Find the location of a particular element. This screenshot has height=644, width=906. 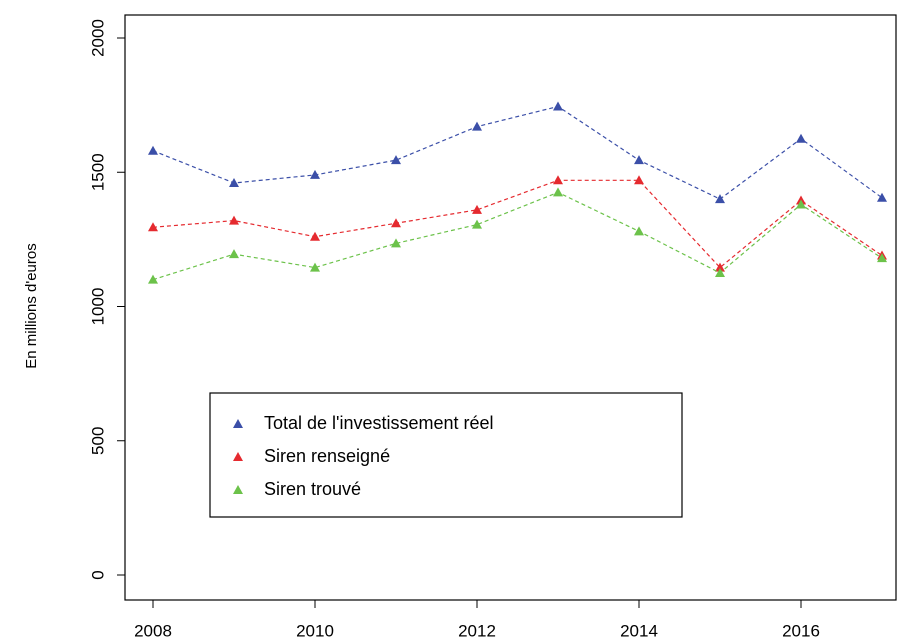

x-tick-label: 2016 is located at coordinates (801, 630).